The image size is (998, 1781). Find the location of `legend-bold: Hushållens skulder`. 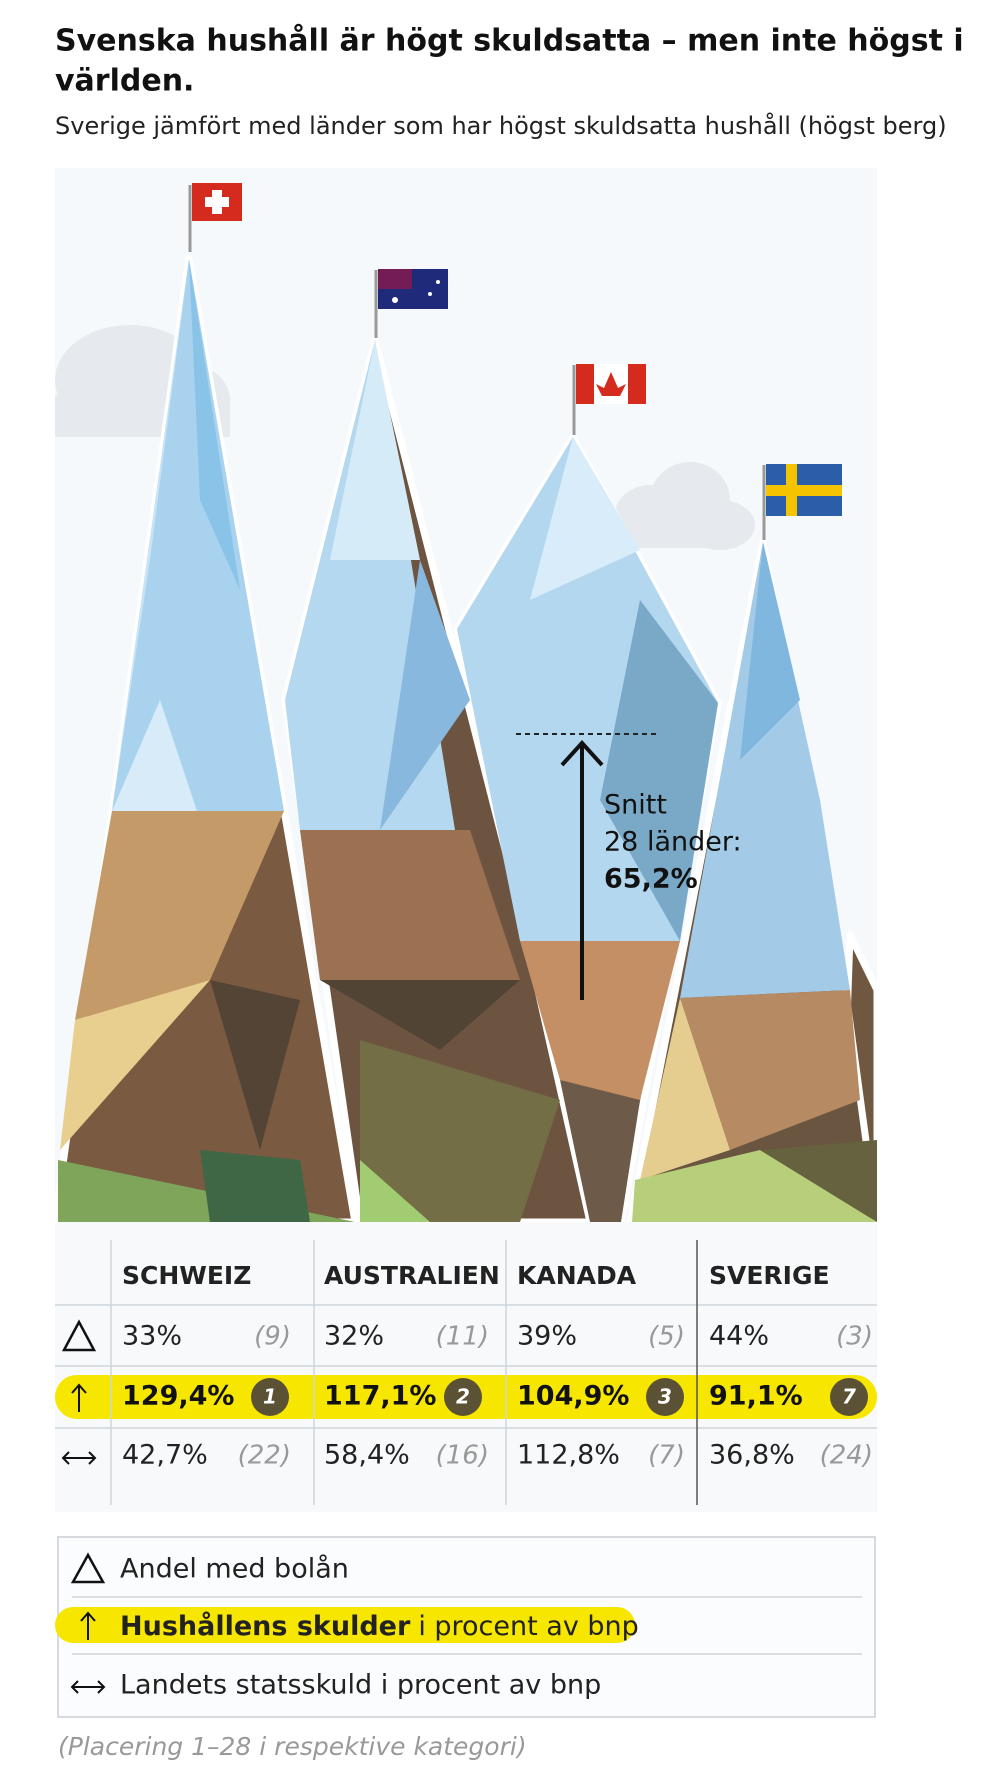

legend-bold: Hushållens skulder is located at coordinates (265, 1626).